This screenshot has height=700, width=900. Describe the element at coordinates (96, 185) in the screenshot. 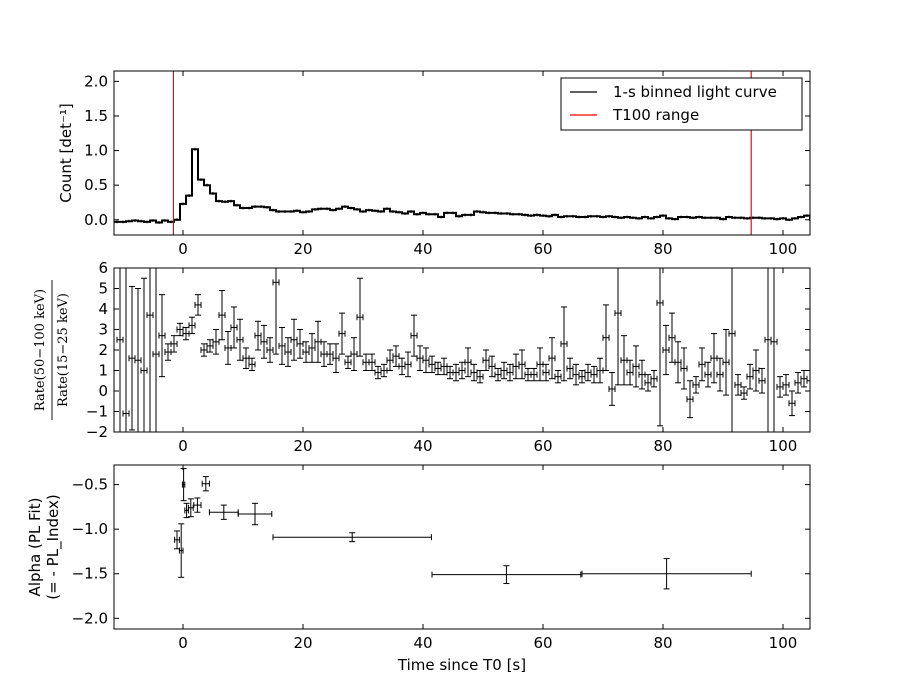

I see `y-tick-label: 0.5` at that location.